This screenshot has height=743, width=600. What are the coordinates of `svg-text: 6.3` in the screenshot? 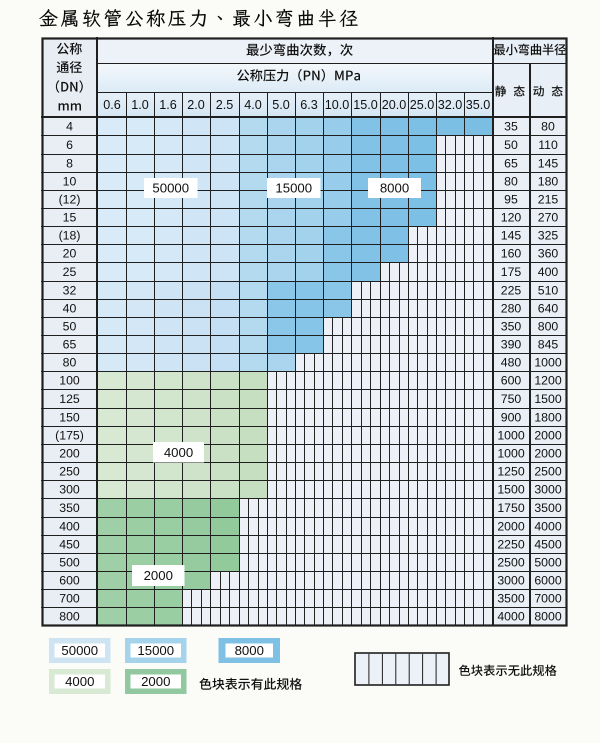 It's located at (309, 105).